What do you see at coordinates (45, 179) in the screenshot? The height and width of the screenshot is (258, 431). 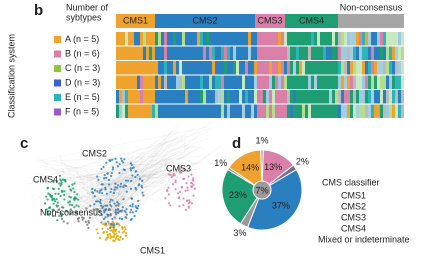 I see `cluster-label: CMS4` at bounding box center [45, 179].